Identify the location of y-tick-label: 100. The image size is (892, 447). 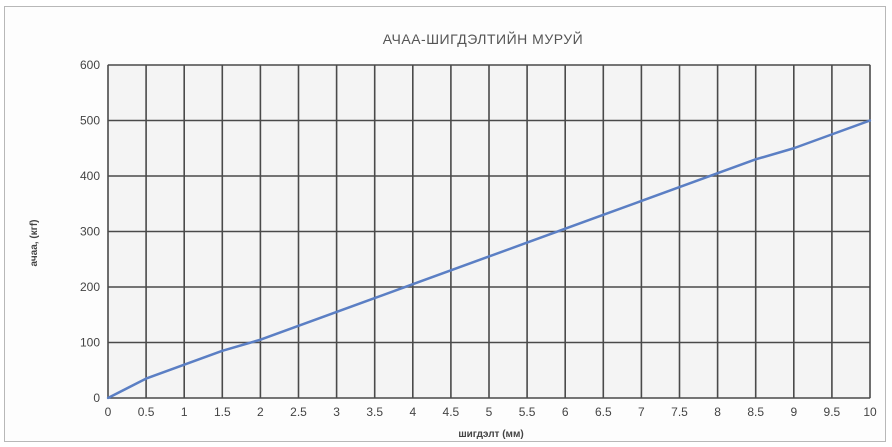
(90, 343).